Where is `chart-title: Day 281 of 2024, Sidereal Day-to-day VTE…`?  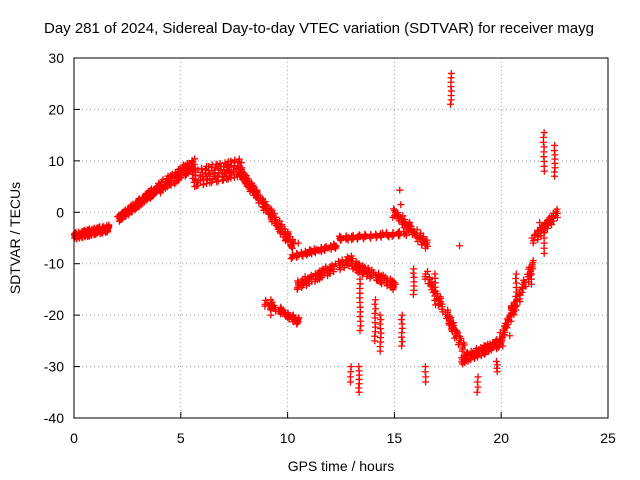
chart-title: Day 281 of 2024, Sidereal Day-to-day VTE… is located at coordinates (319, 28).